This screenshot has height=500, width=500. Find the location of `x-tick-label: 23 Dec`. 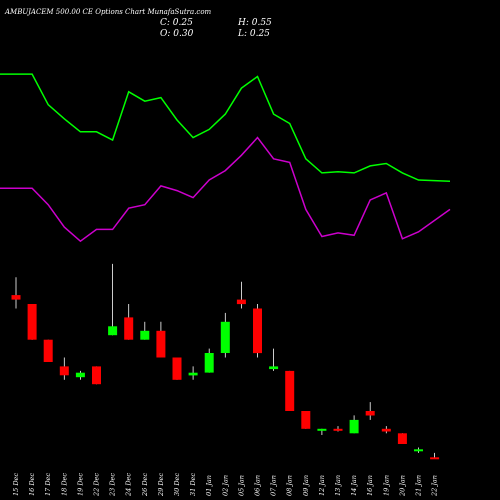

x-tick-label: 23 Dec is located at coordinates (113, 485).